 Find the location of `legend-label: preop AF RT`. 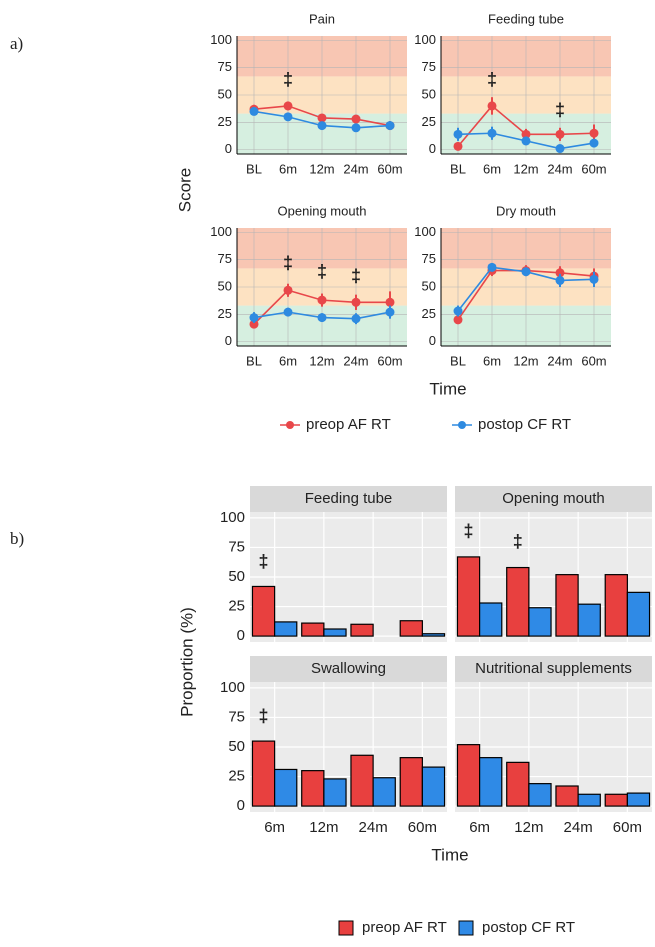

legend-label: preop AF RT is located at coordinates (404, 927).